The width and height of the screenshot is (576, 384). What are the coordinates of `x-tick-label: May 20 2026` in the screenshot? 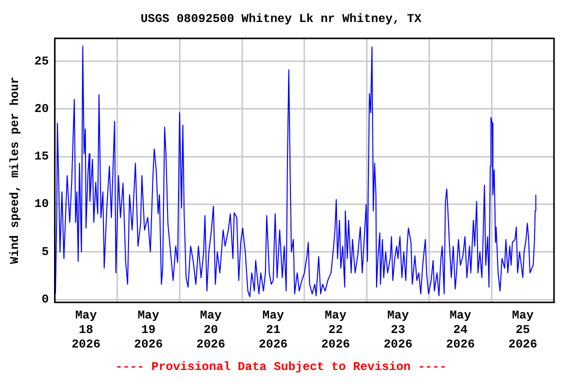 It's located at (211, 330).